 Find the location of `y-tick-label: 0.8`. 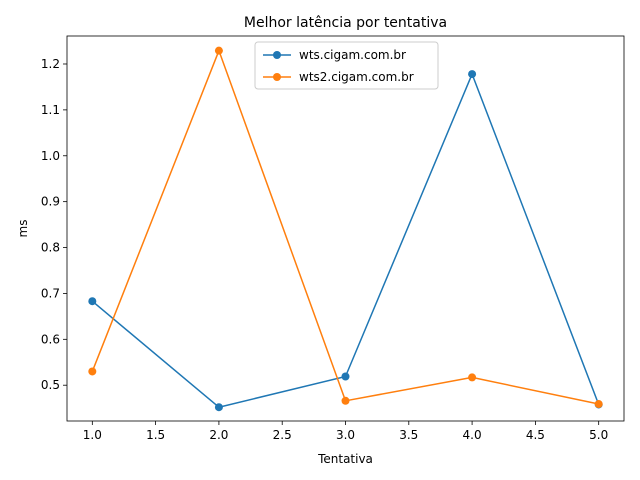

y-tick-label: 0.8 is located at coordinates (50, 248).